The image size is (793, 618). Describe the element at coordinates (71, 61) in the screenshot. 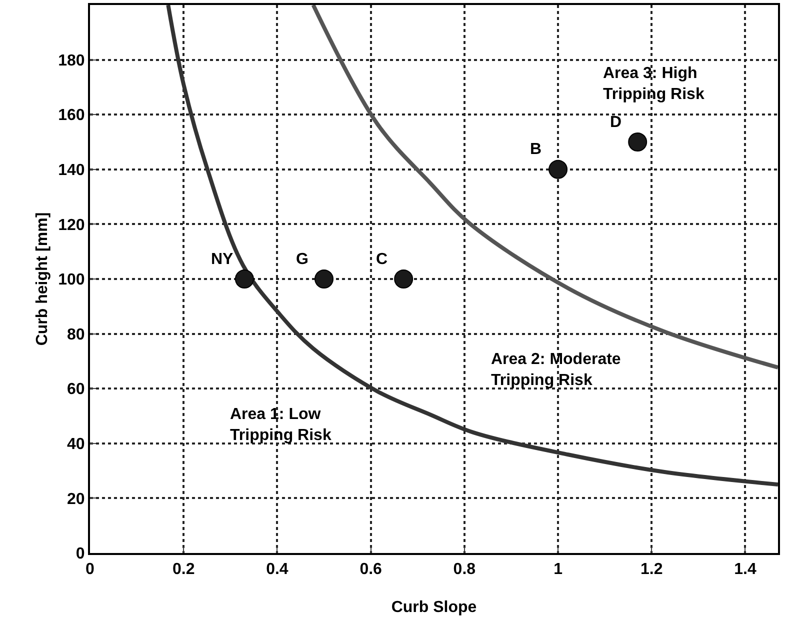

I see `y-tick-label: 180` at that location.